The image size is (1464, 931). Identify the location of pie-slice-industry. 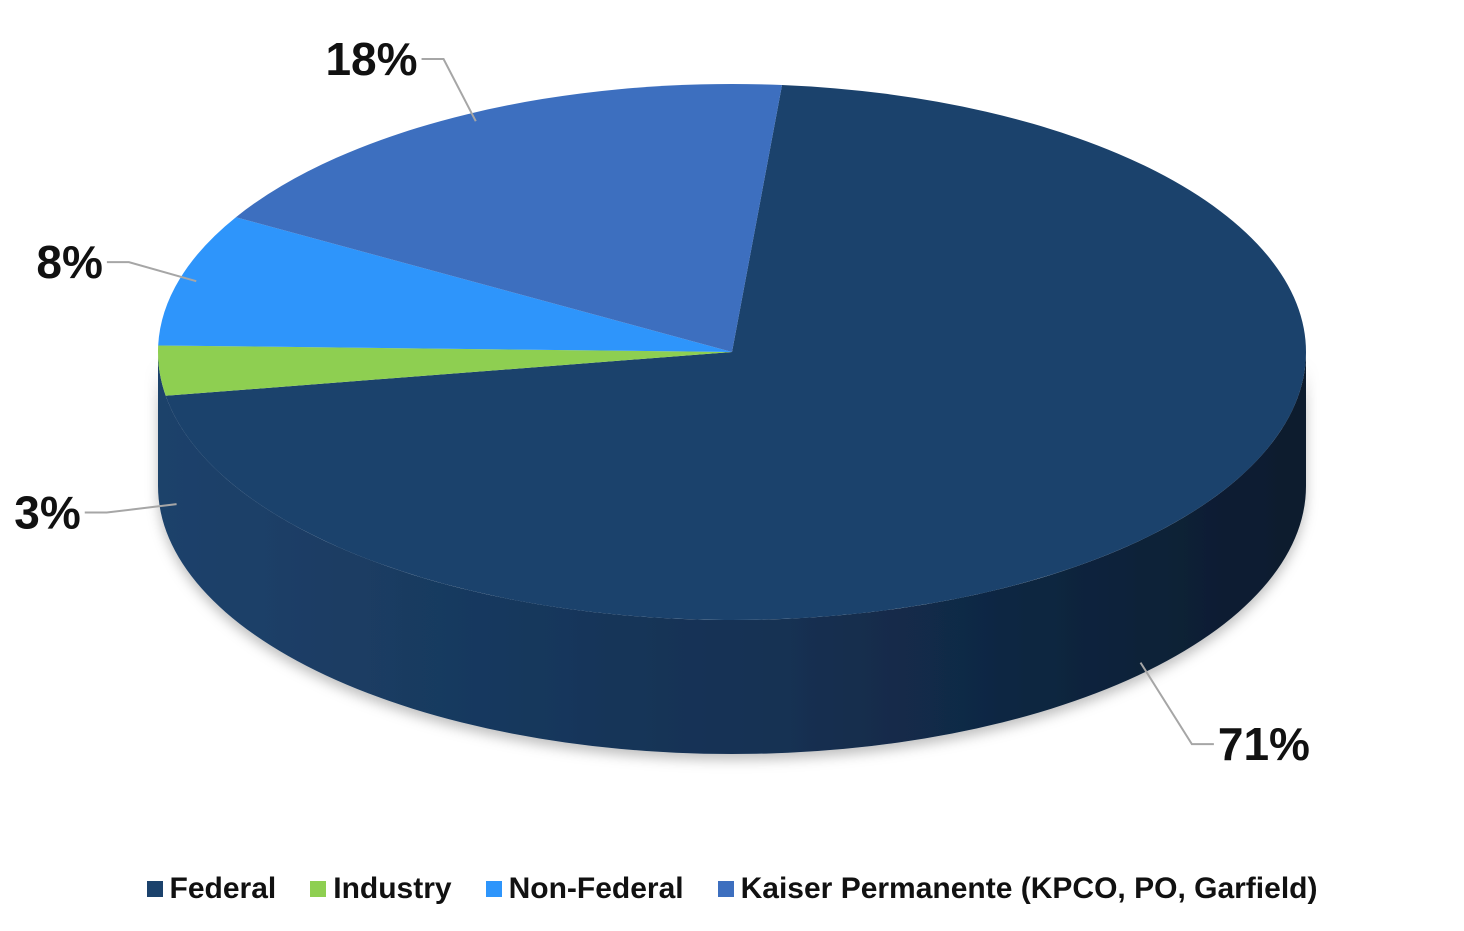
(444, 370).